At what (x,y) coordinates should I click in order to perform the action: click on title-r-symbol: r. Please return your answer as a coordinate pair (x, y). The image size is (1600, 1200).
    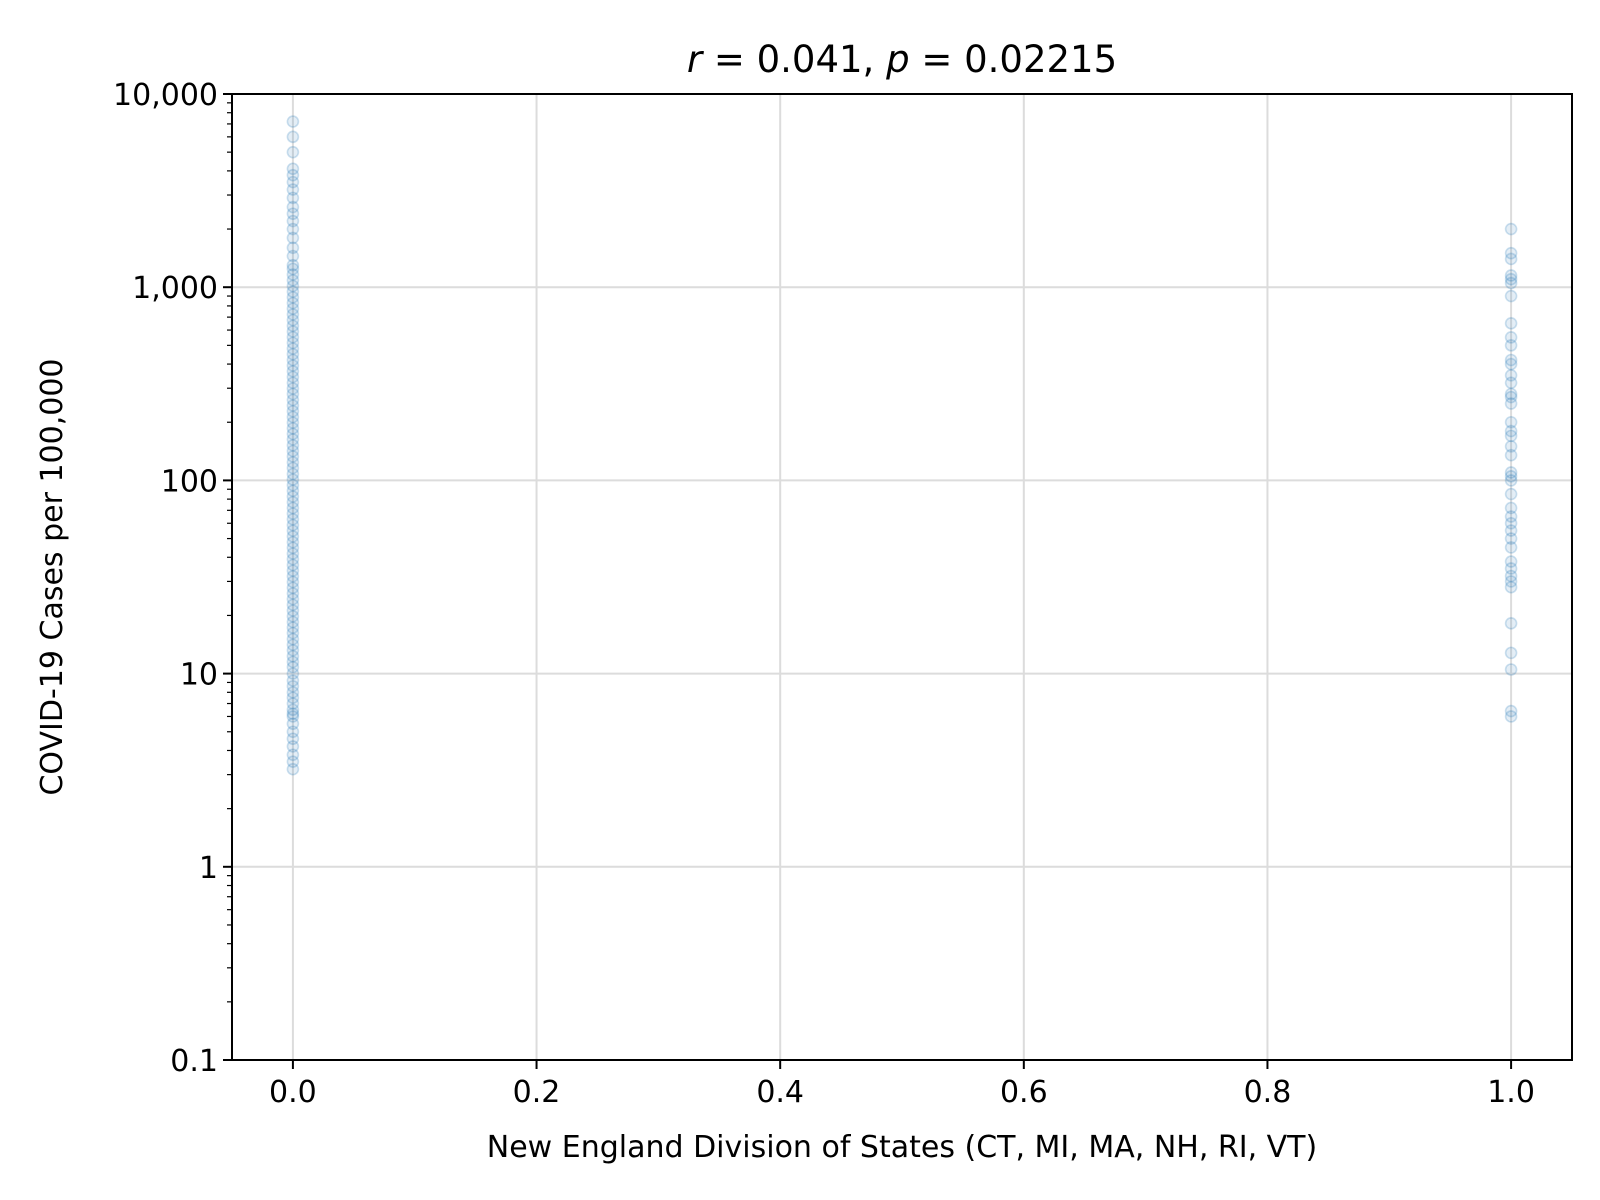
    Looking at the image, I should click on (696, 59).